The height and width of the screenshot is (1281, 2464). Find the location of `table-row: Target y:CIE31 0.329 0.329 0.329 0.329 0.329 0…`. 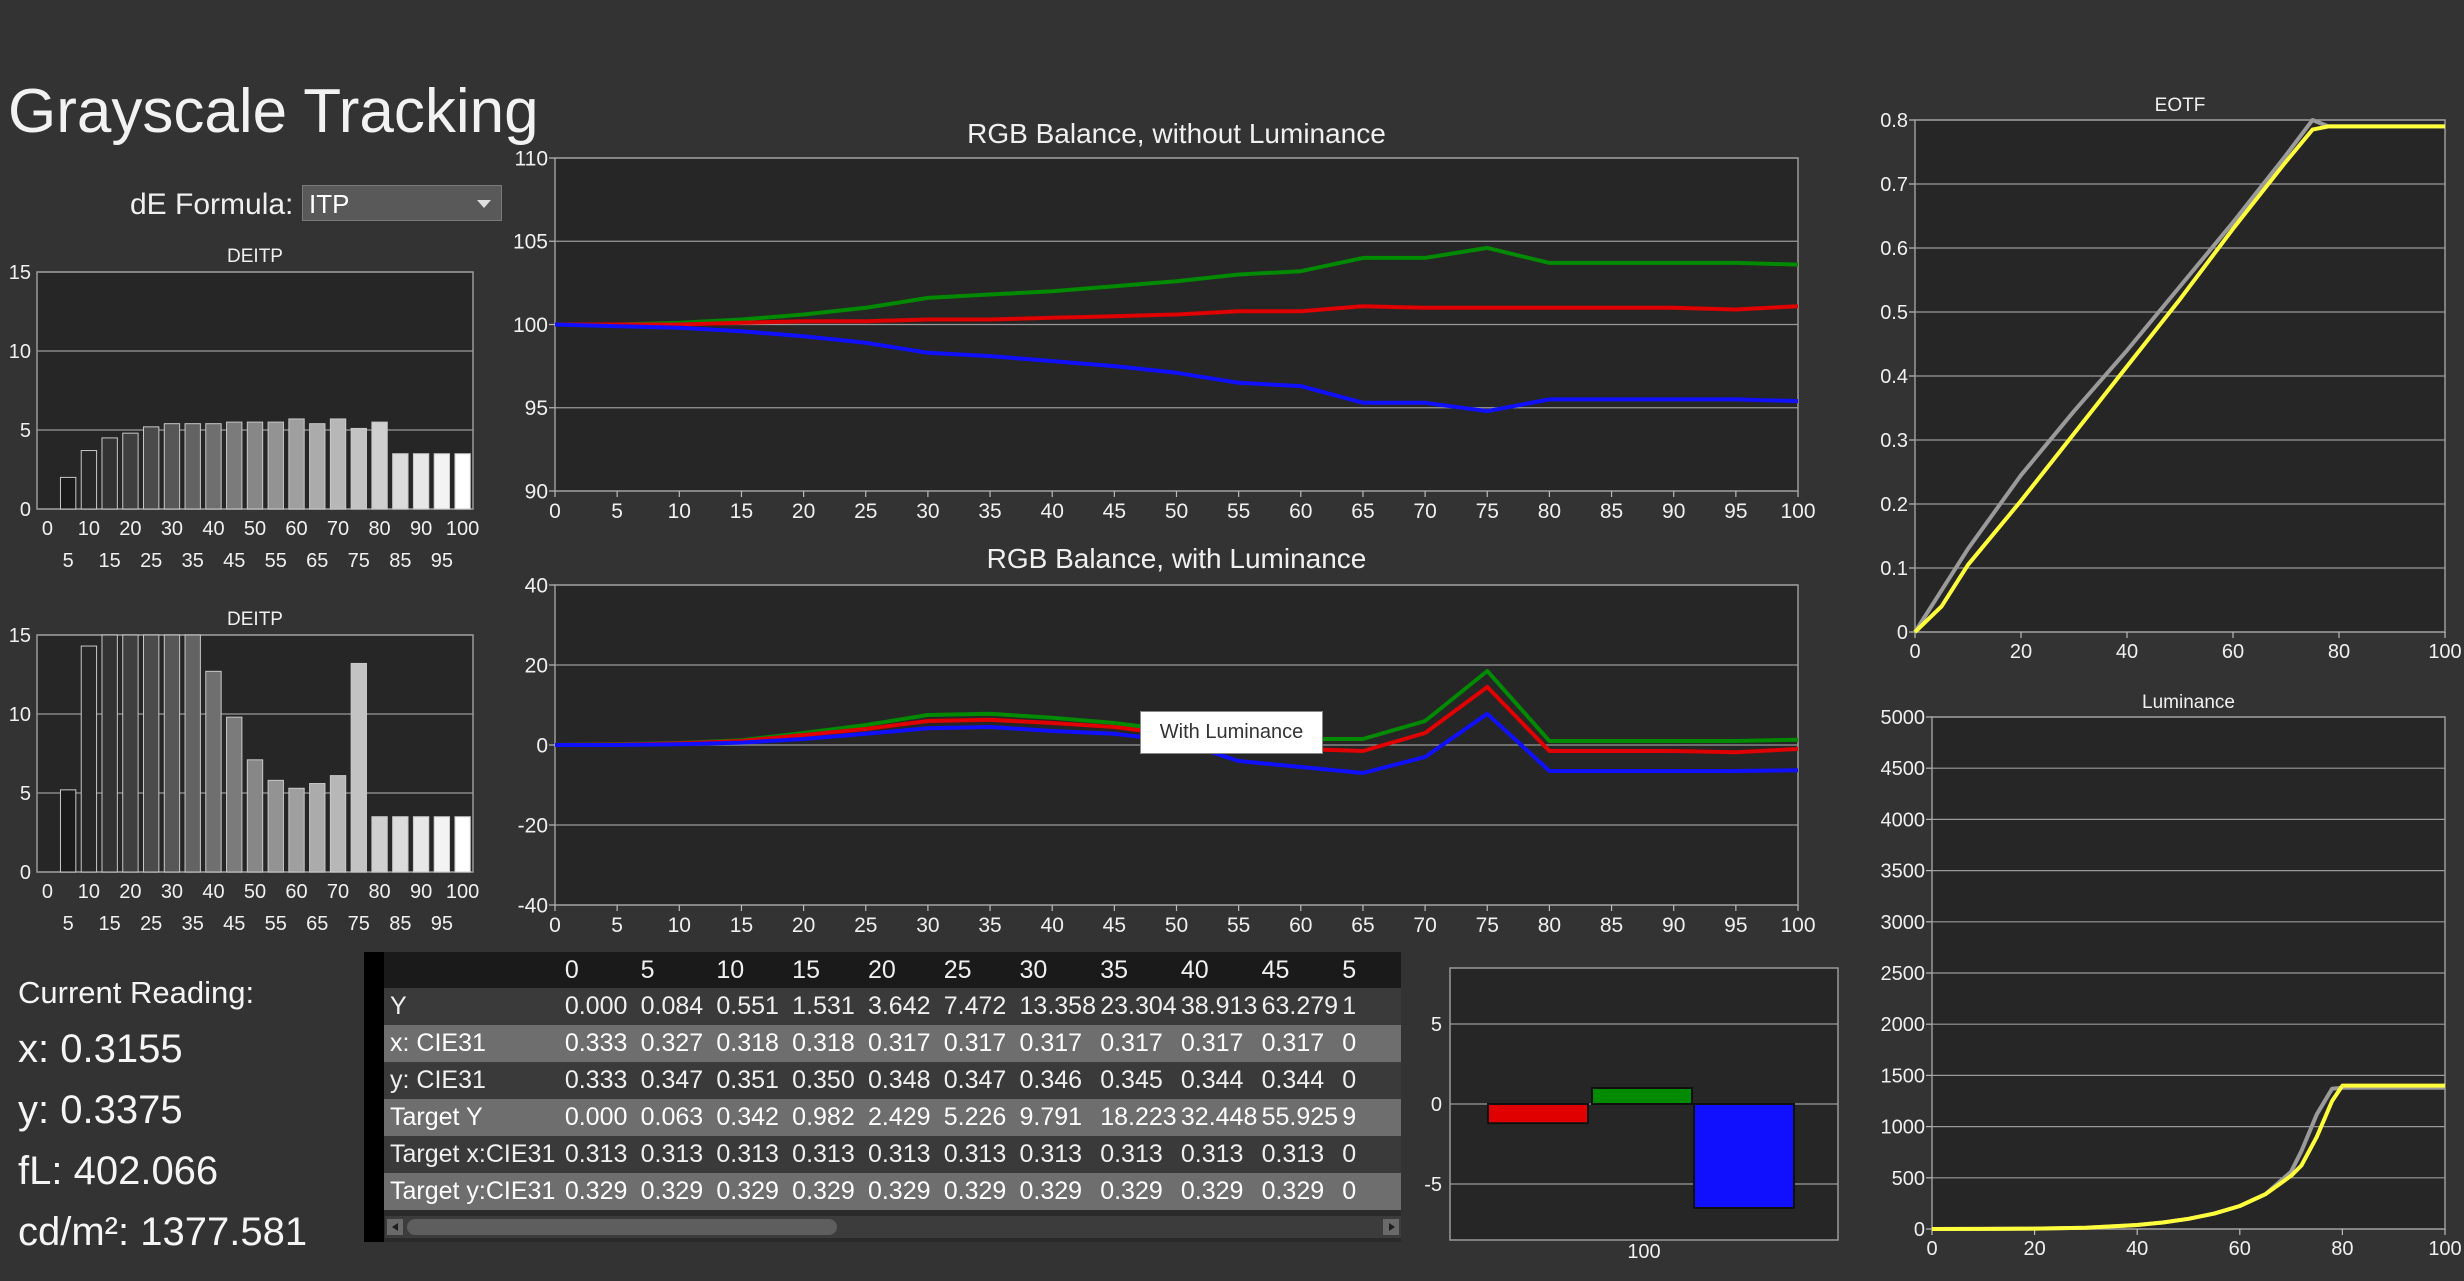

table-row: Target y:CIE31 0.329 0.329 0.329 0.329 0.329 0… is located at coordinates (892, 1191).